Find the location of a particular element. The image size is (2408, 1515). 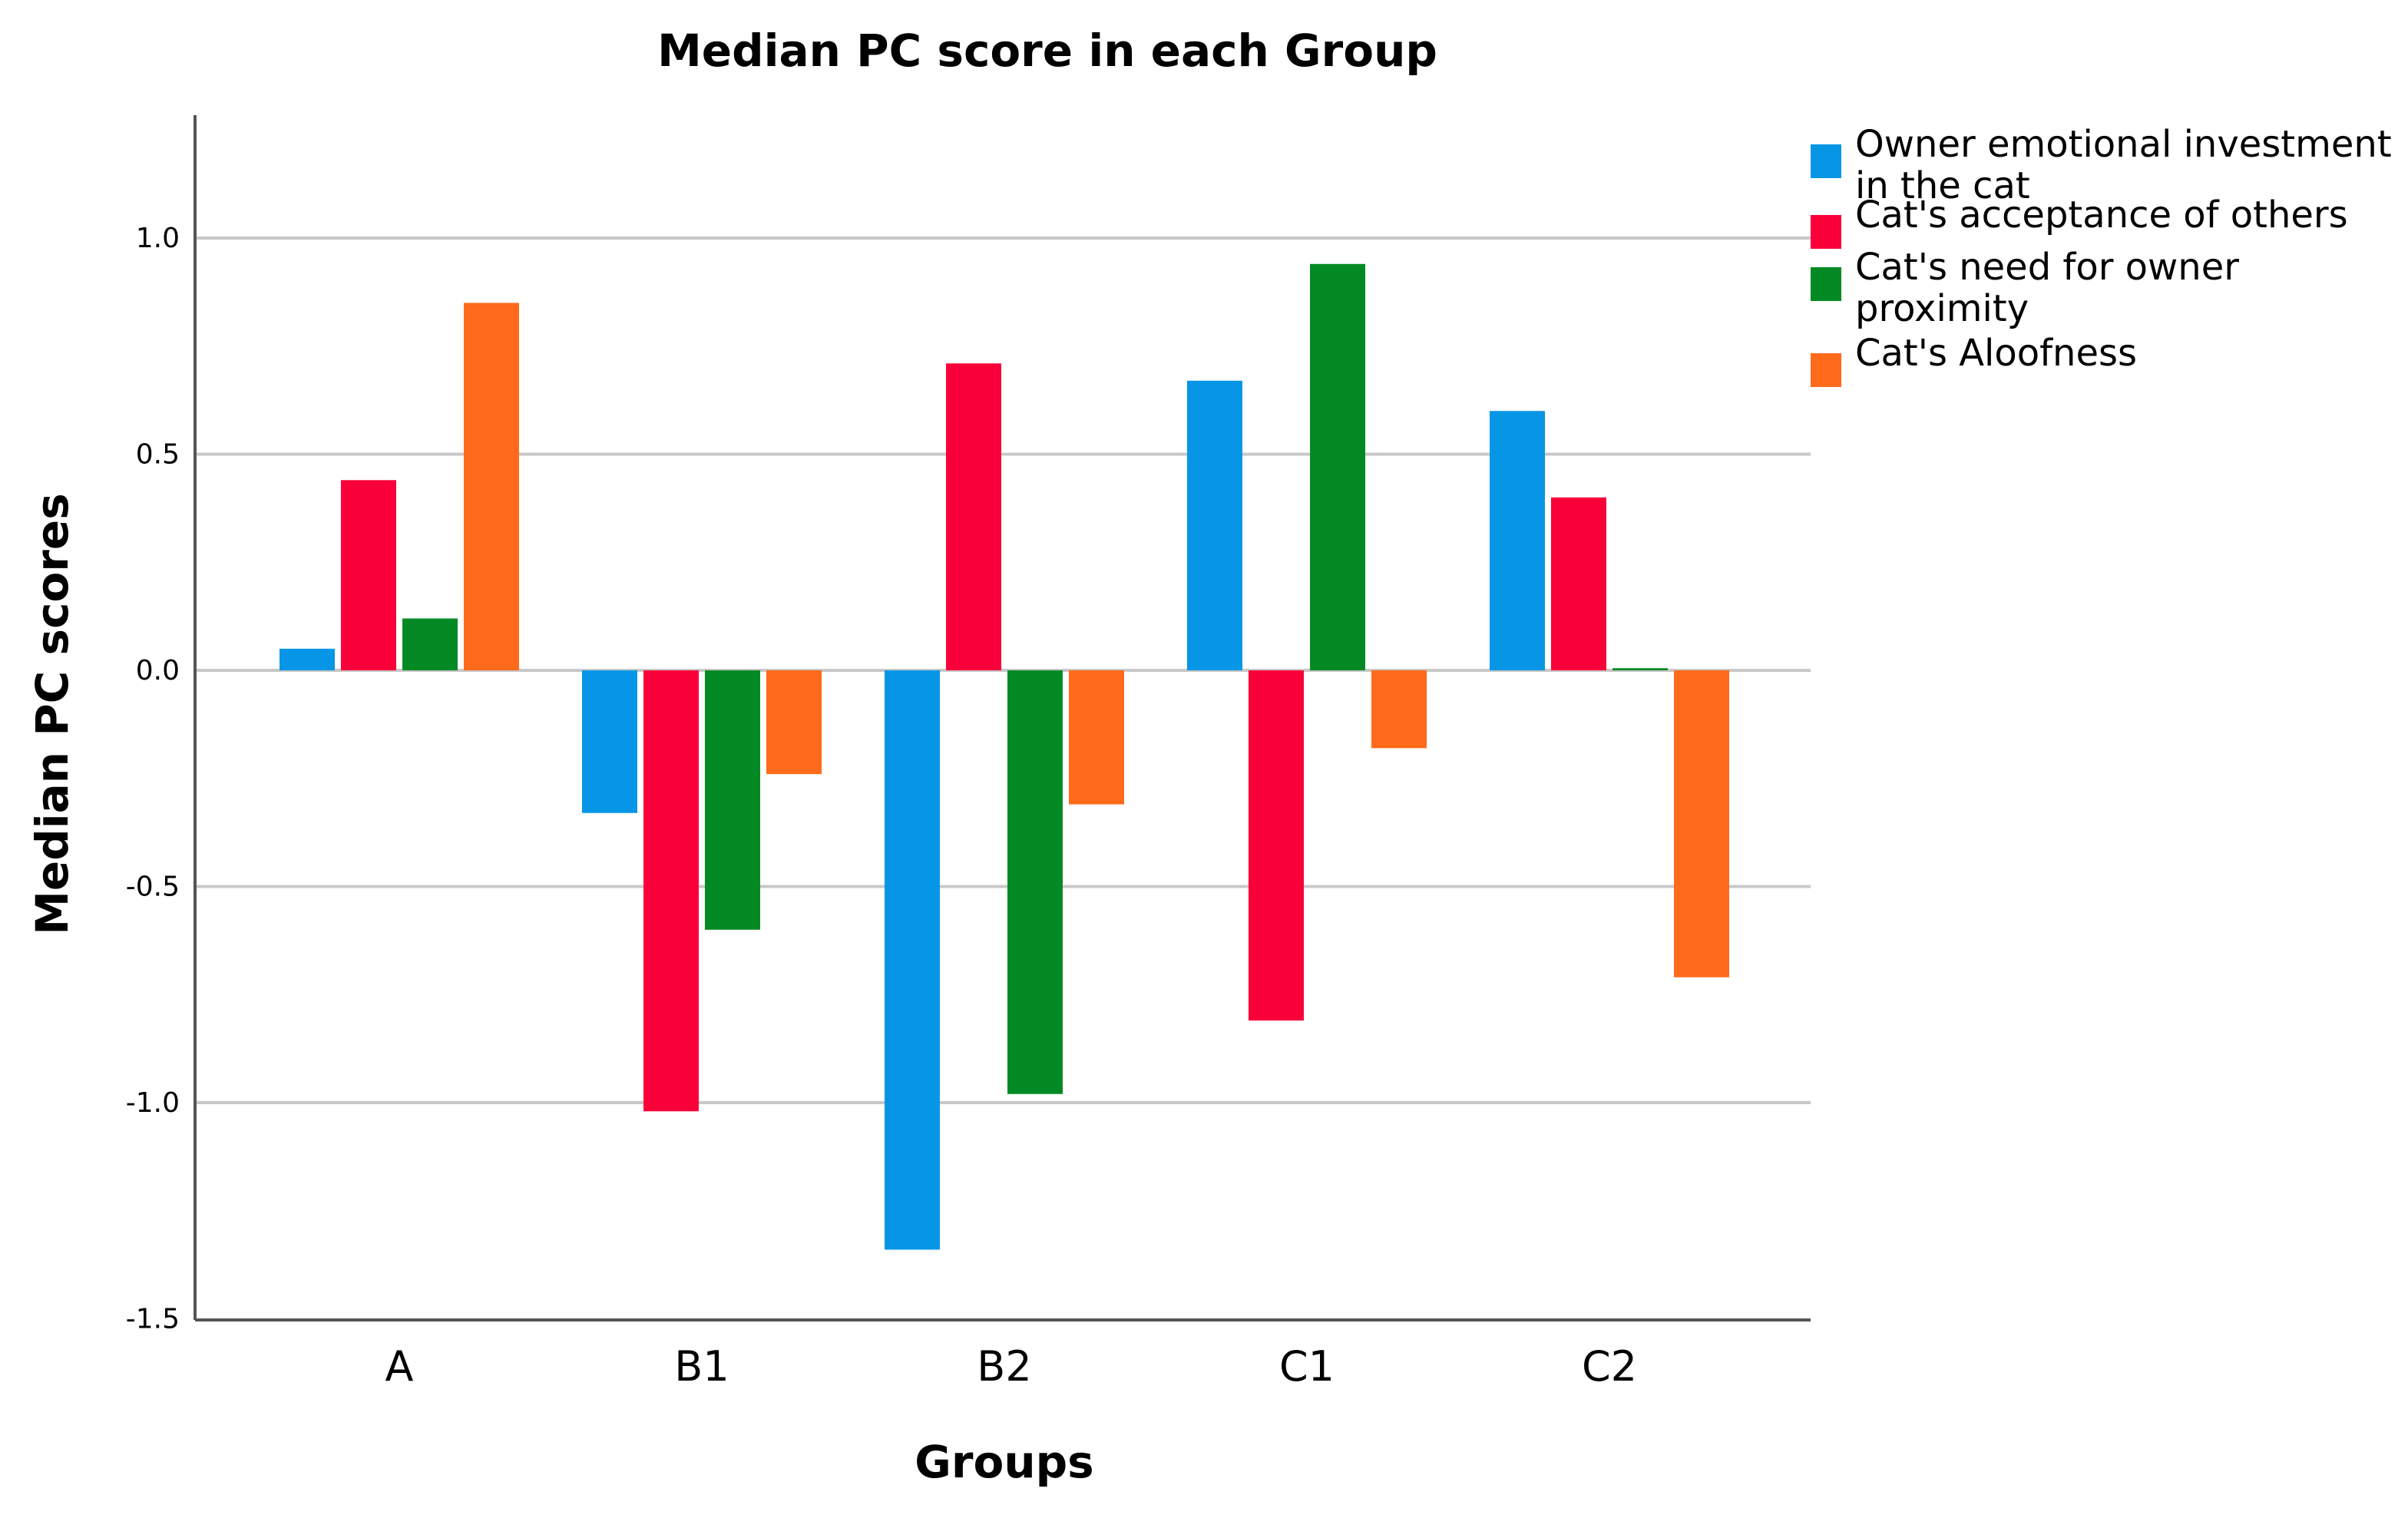

x-tick-label: B2 is located at coordinates (1004, 1366).